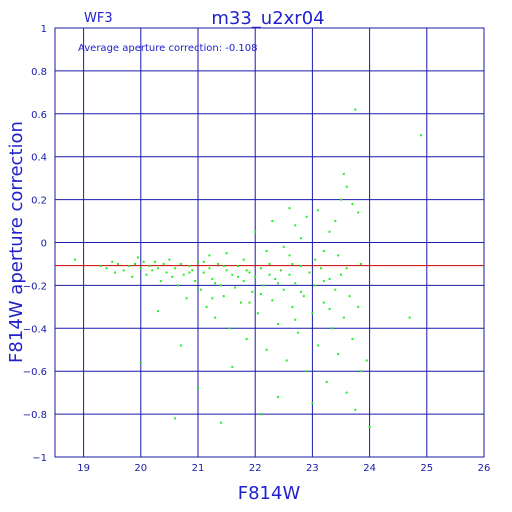 The image size is (512, 512). I want to click on average-annotation: Average aperture correction: -0.108, so click(168, 48).